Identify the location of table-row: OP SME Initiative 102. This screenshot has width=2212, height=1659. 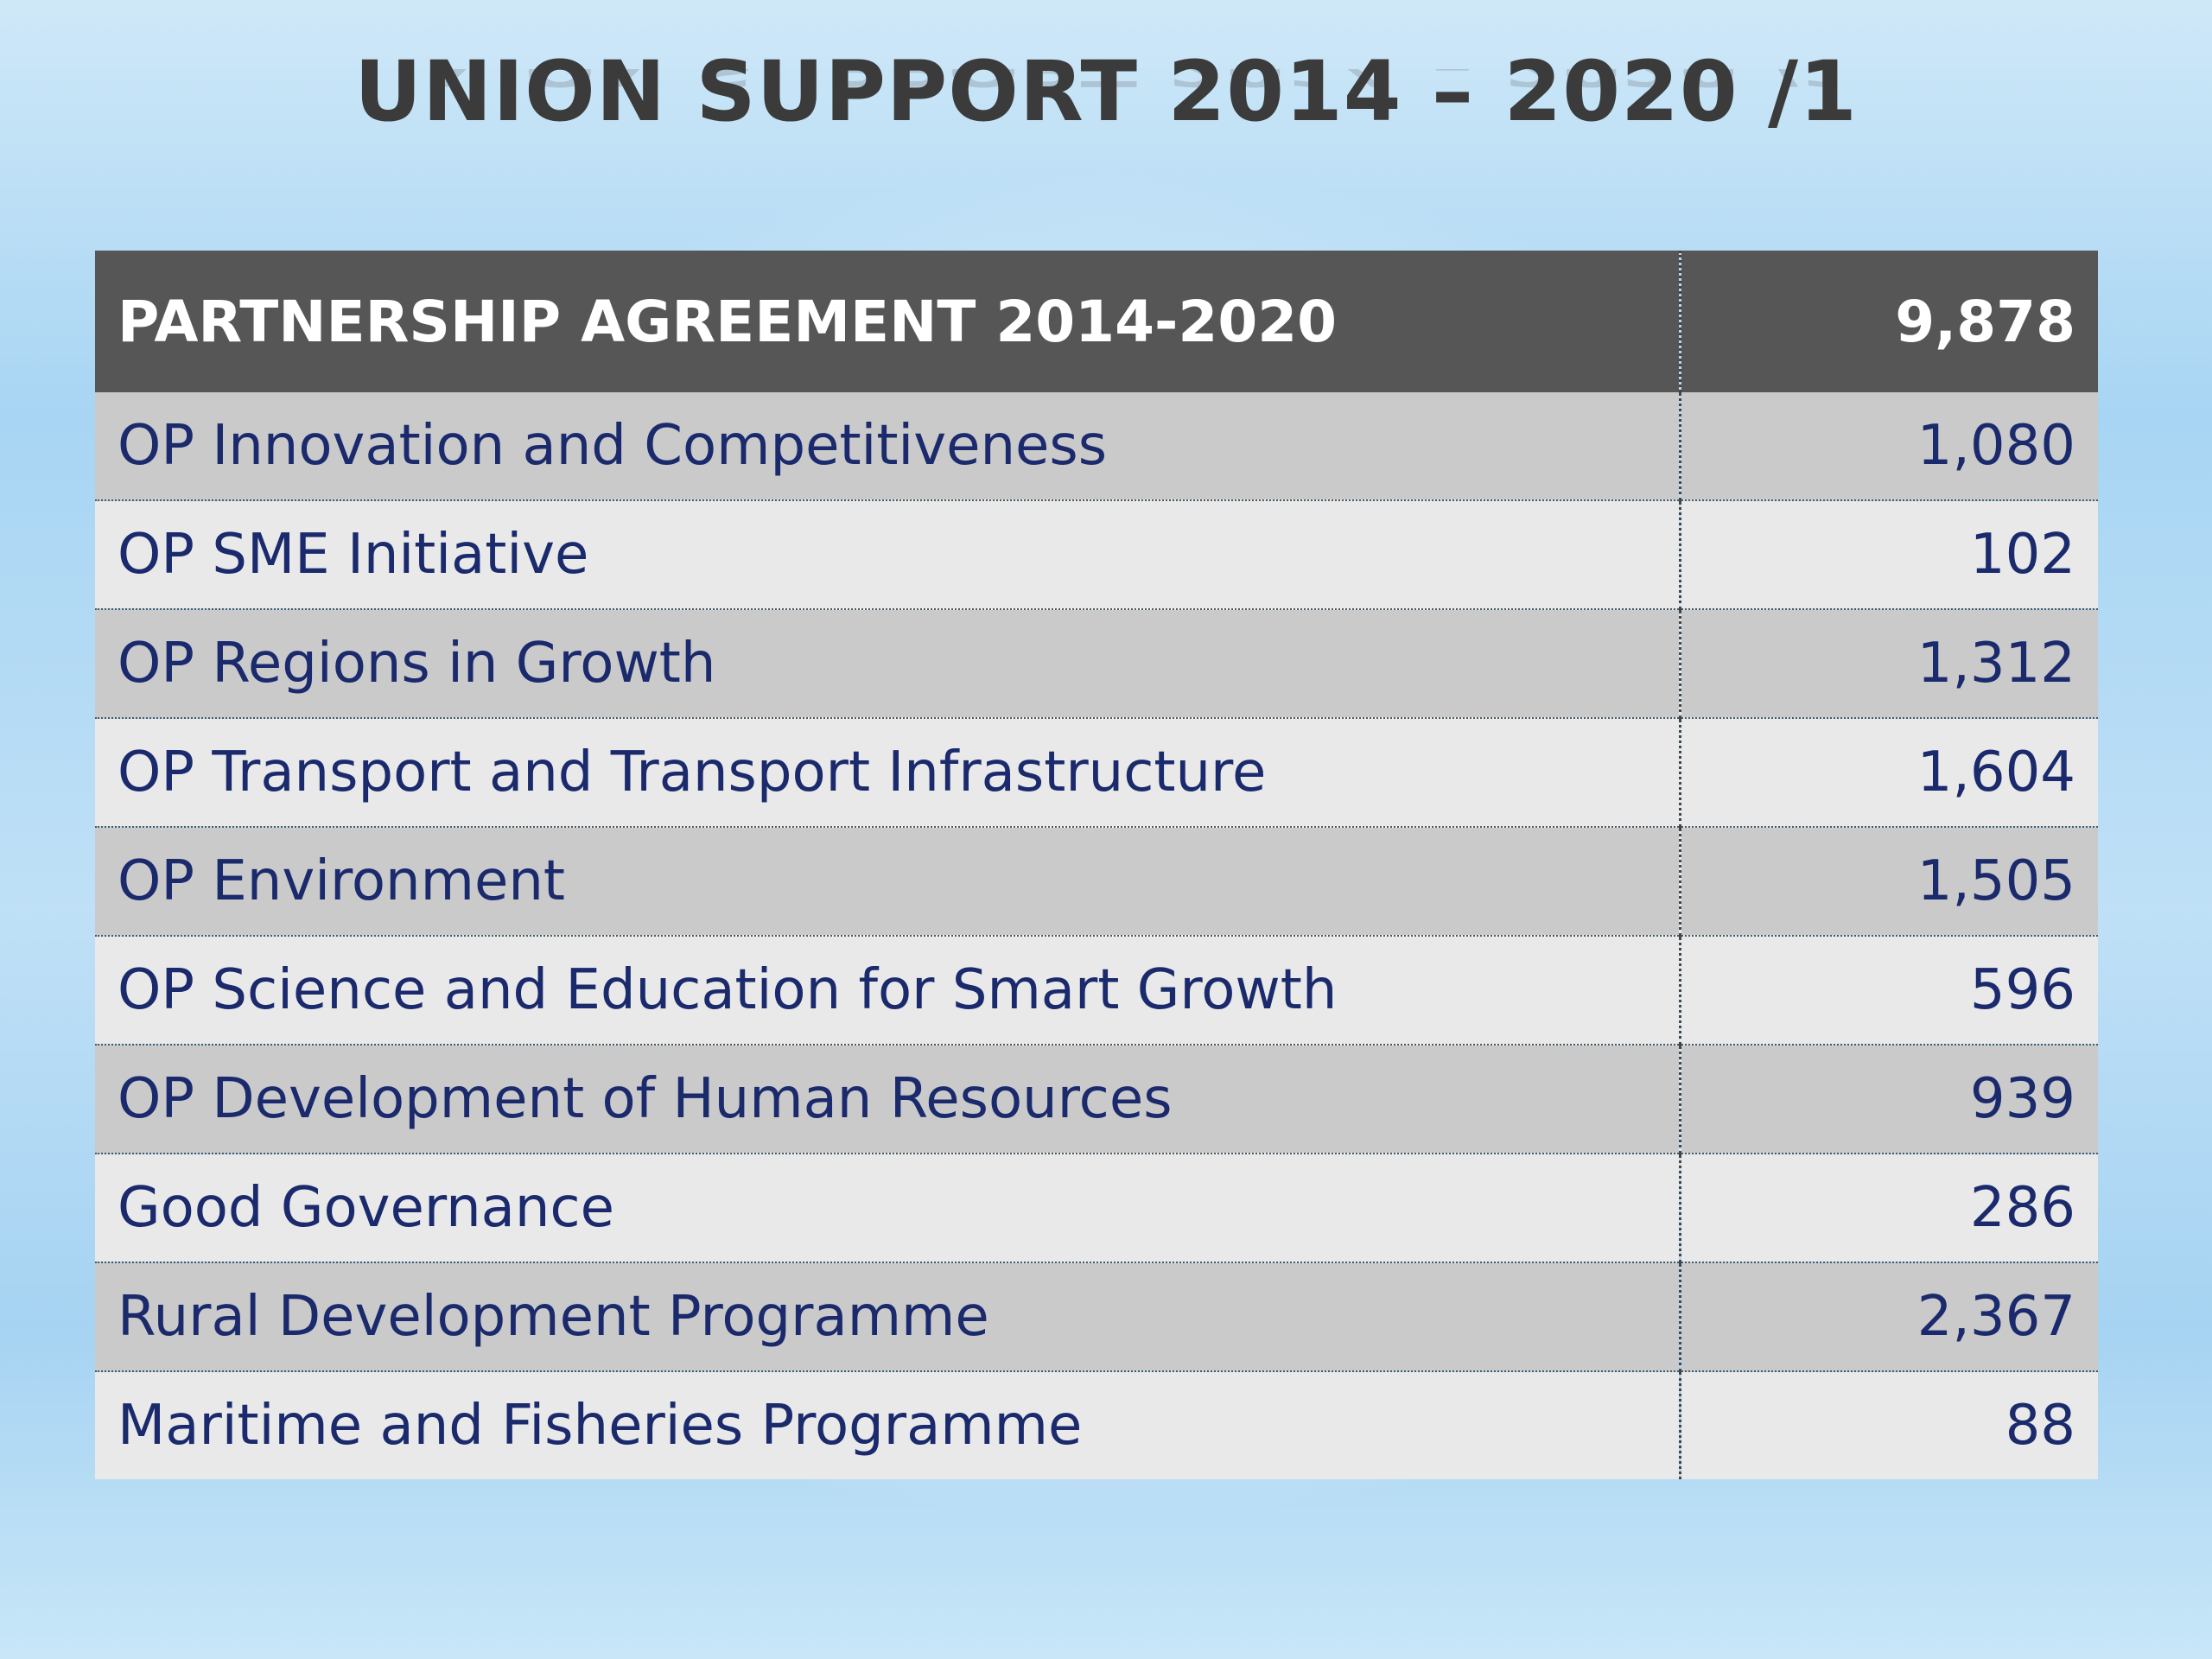
(1096, 555).